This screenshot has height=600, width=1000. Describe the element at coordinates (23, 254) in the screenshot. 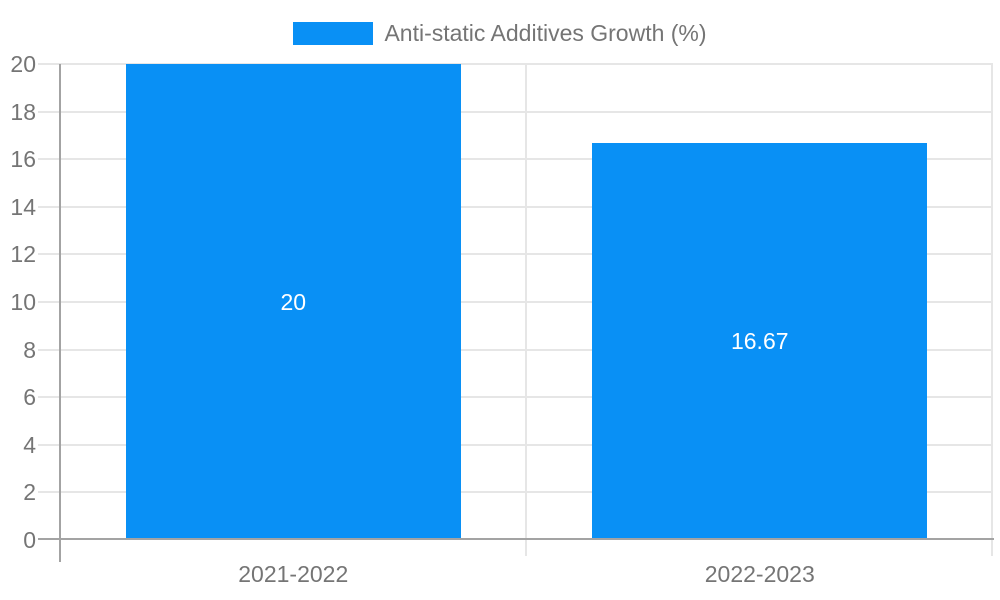

I see `y-axis-tick-label: 12` at that location.